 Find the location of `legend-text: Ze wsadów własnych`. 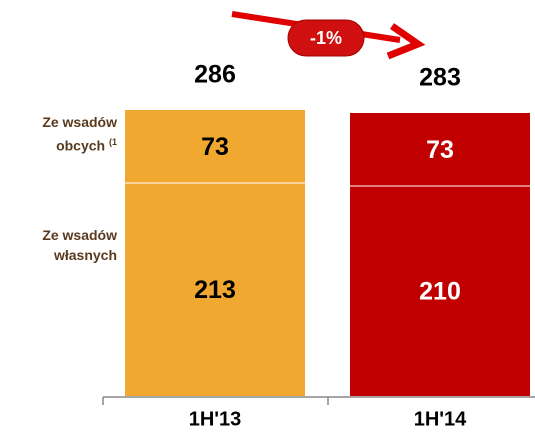

legend-text: Ze wsadów własnych is located at coordinates (79, 244).